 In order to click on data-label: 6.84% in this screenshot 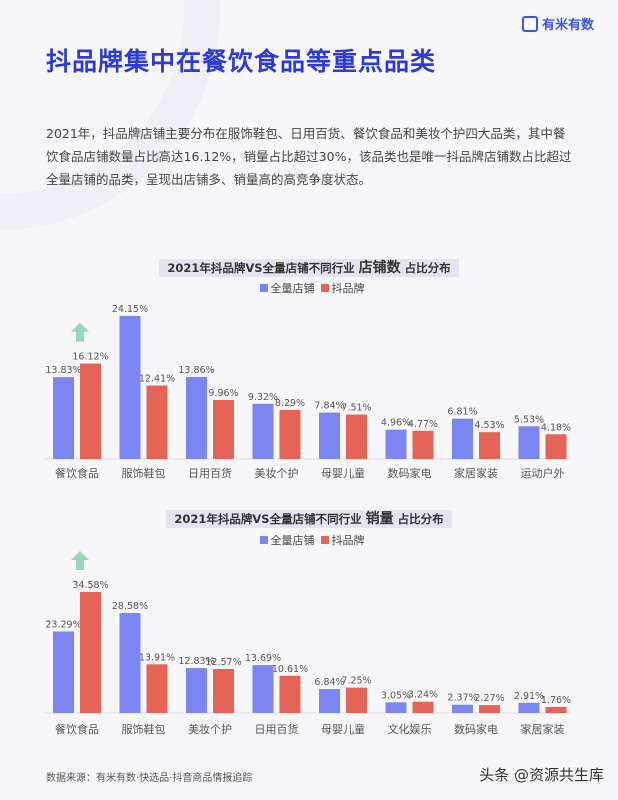, I will do `click(329, 682)`.